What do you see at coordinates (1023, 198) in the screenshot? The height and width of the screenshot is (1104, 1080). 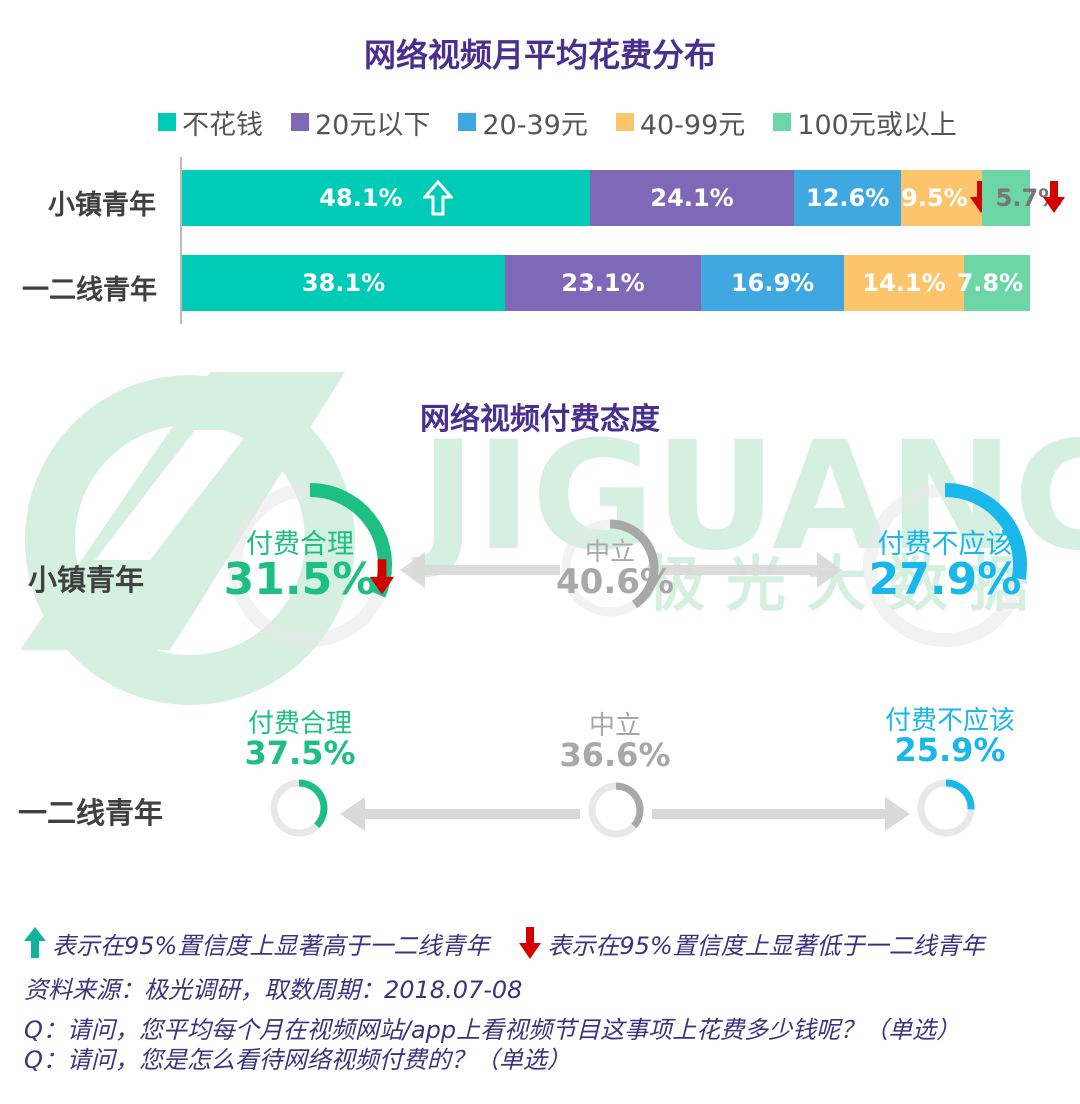 I see `bar-segment: 5.7%` at bounding box center [1023, 198].